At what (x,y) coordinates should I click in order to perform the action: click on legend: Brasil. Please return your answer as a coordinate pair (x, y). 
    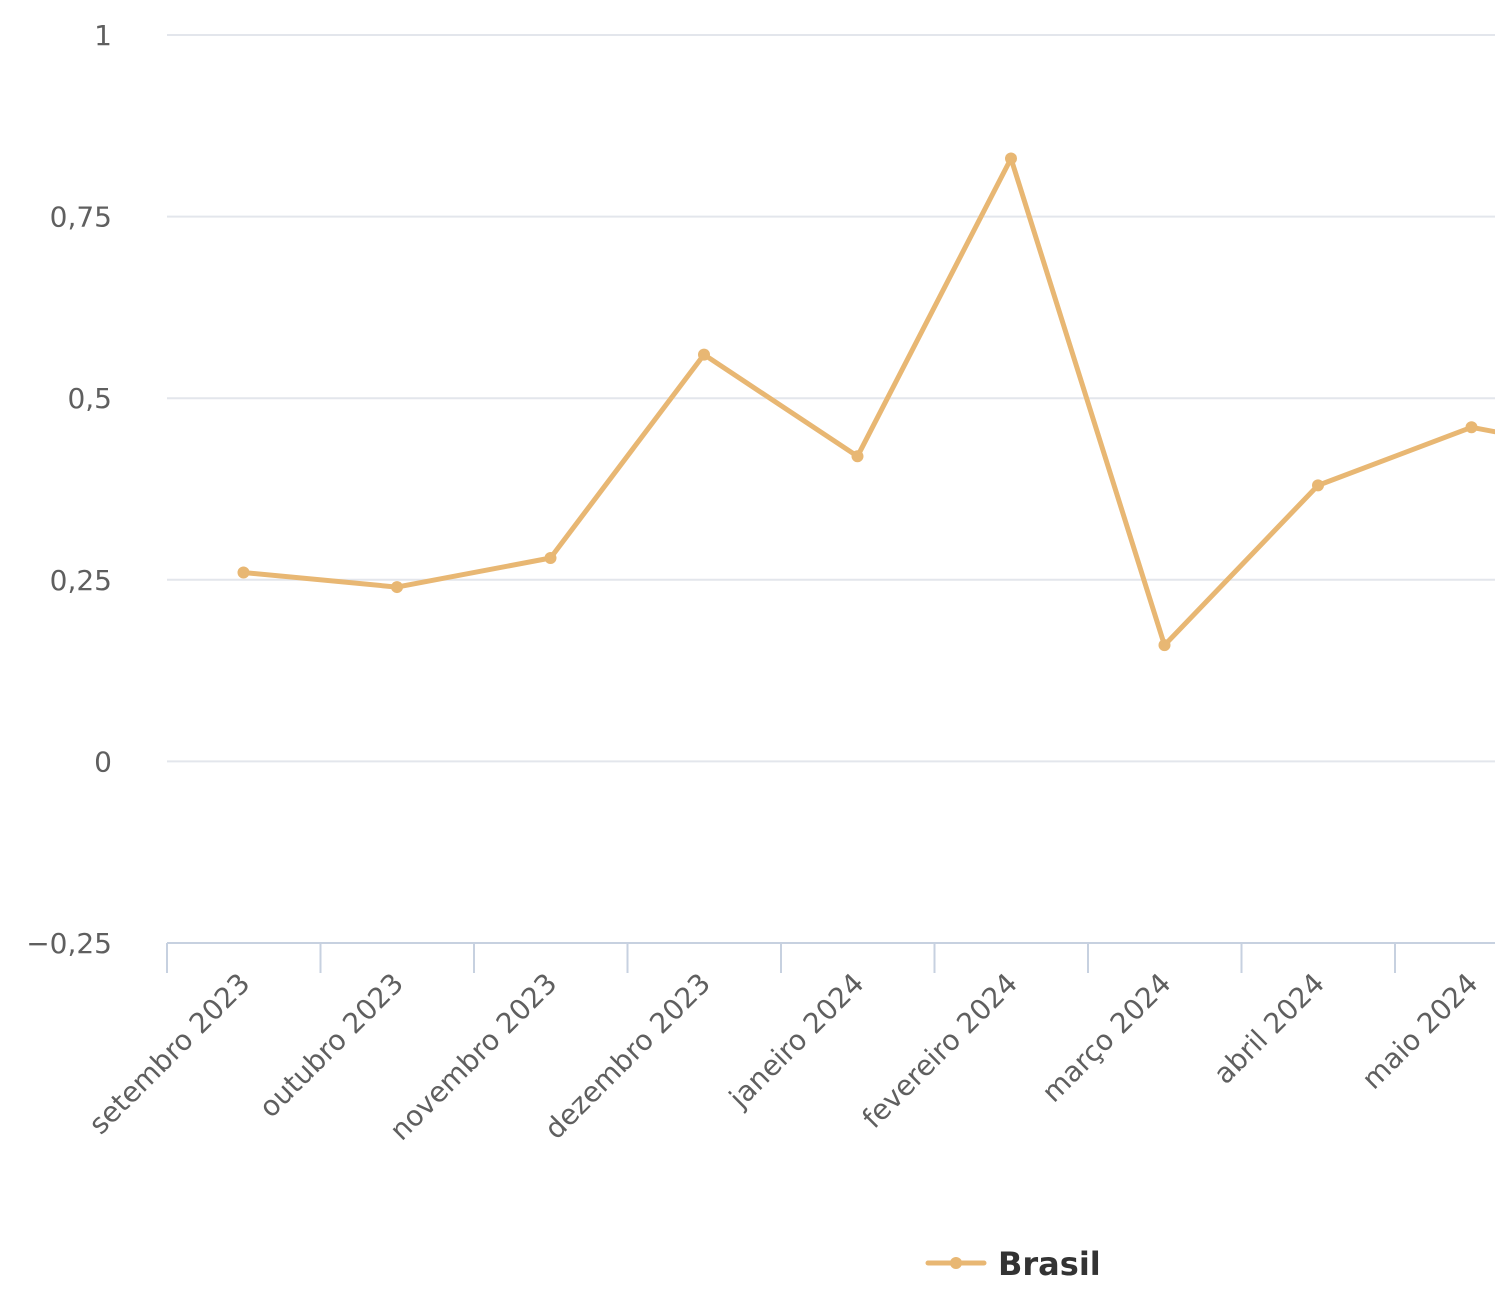
    Looking at the image, I should click on (1013, 1264).